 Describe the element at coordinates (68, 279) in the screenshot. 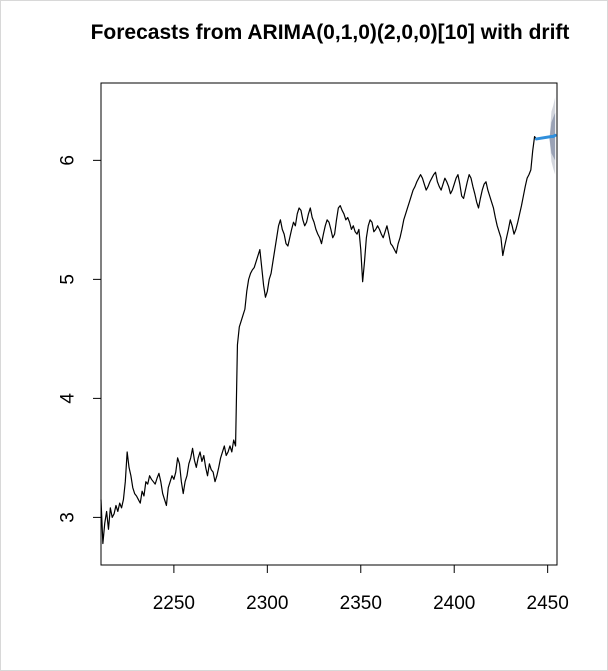

I see `y-tick-label: 5` at that location.